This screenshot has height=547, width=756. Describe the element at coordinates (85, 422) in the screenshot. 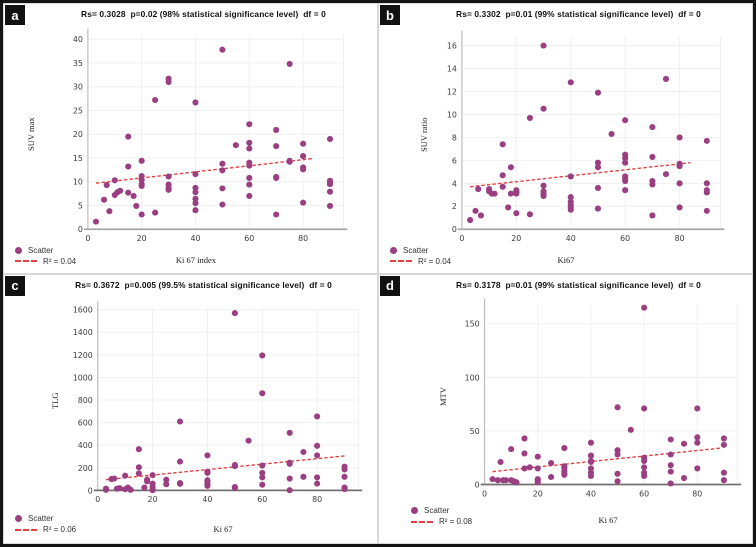

I see `svg-text: 600` at that location.